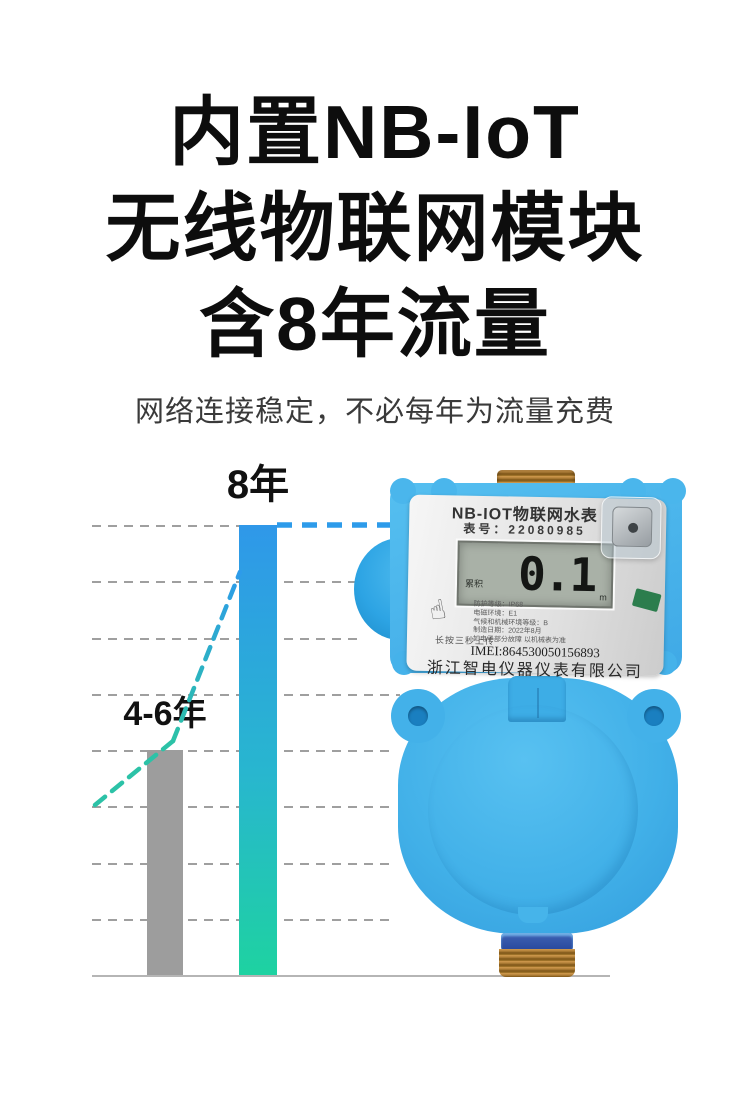  I want to click on press-hand-icon: ☝, so click(437, 610).